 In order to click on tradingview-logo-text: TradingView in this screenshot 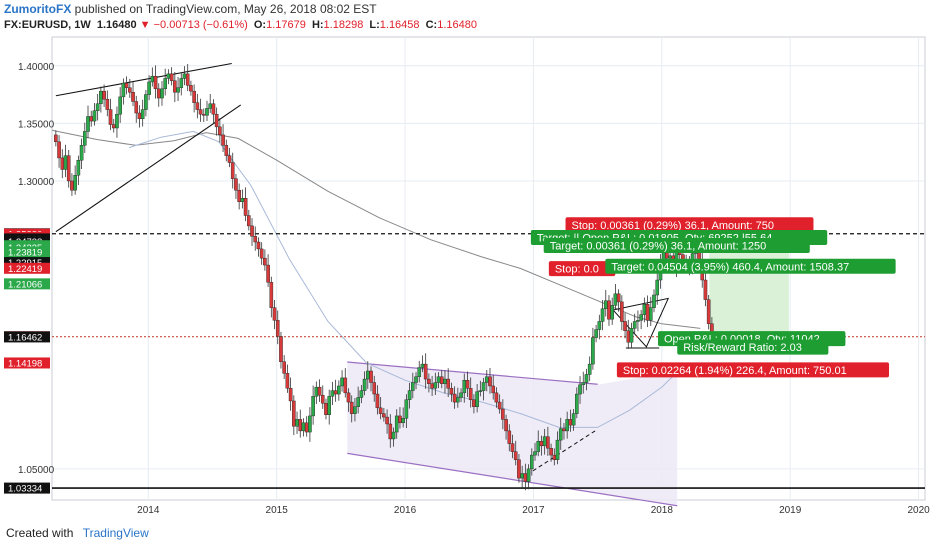, I will do `click(115, 533)`.